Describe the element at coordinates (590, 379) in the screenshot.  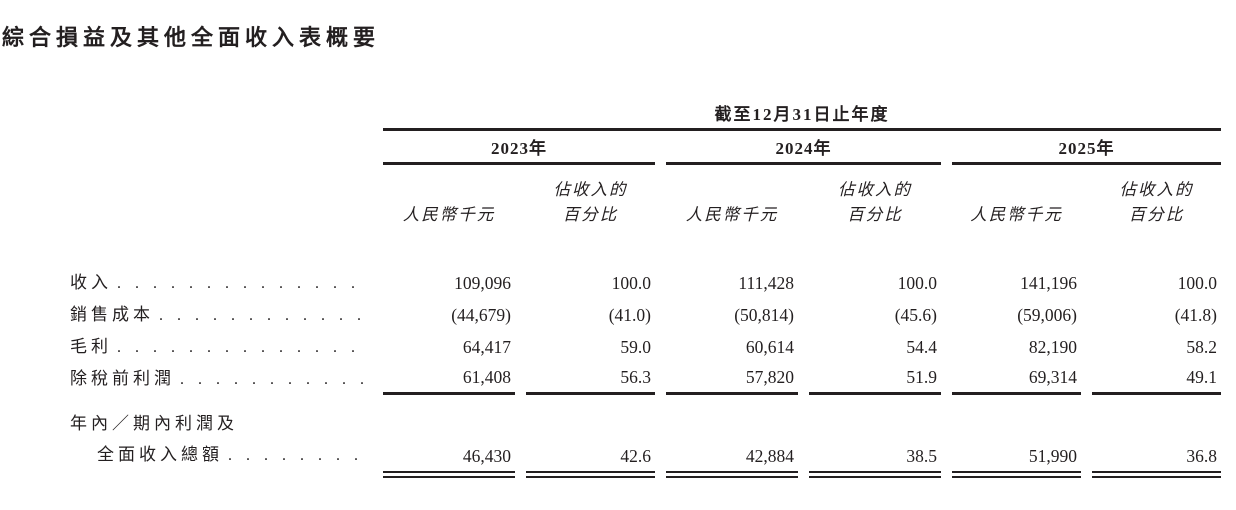
I see `value-cell: 56.3` at that location.